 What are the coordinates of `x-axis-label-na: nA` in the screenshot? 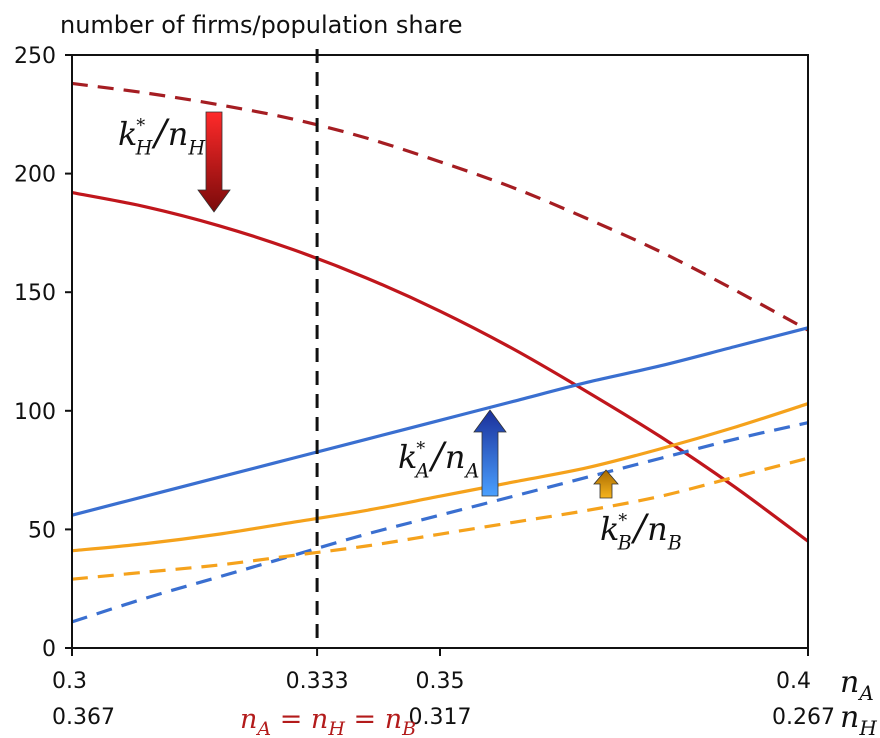 It's located at (857, 685).